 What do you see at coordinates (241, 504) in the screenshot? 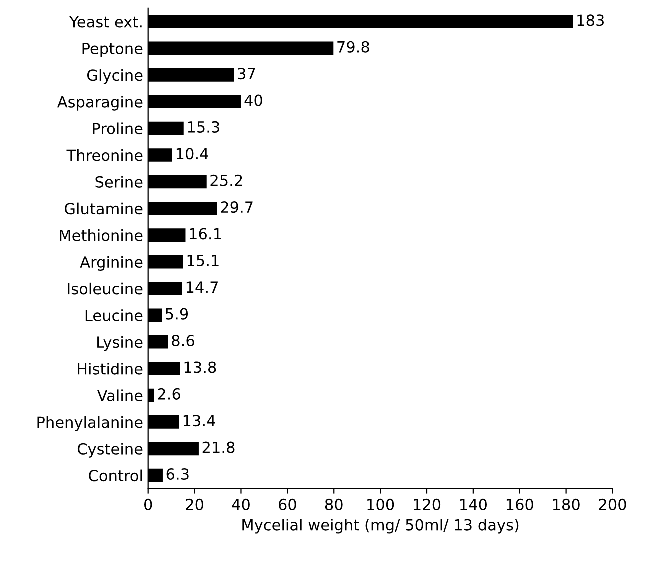
I see `x-tick-label: 40` at bounding box center [241, 504].